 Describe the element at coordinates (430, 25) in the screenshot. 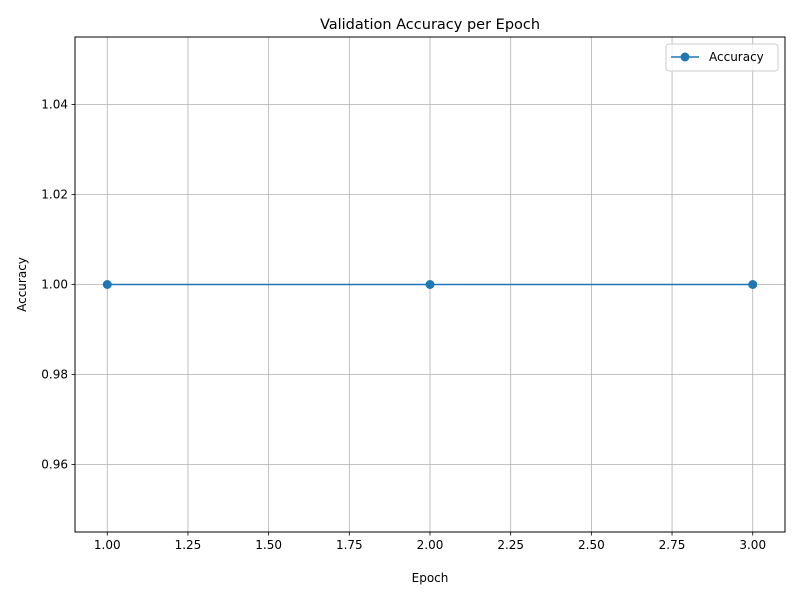

I see `chart-title: Validation Accuracy per Epoch` at that location.